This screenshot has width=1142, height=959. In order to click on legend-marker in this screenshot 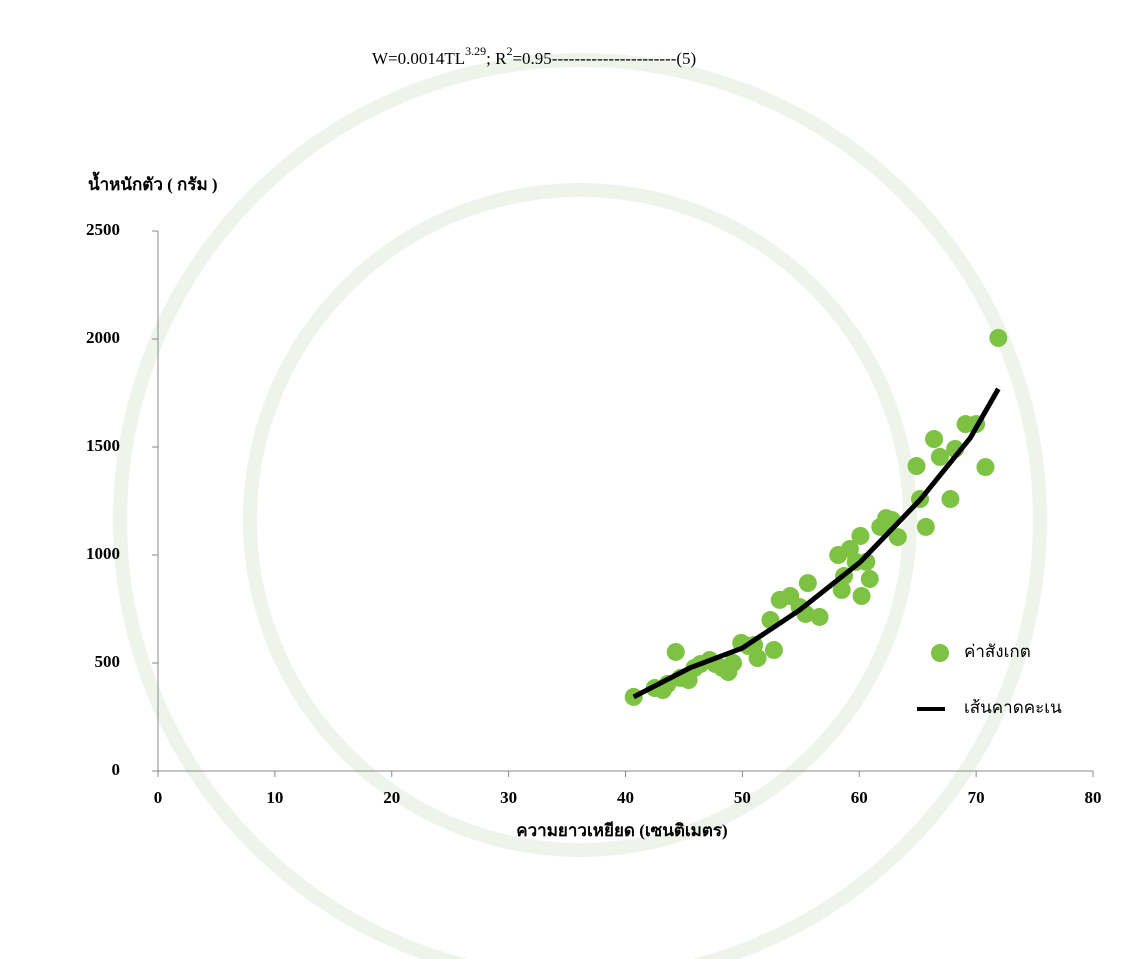, I will do `click(940, 653)`.